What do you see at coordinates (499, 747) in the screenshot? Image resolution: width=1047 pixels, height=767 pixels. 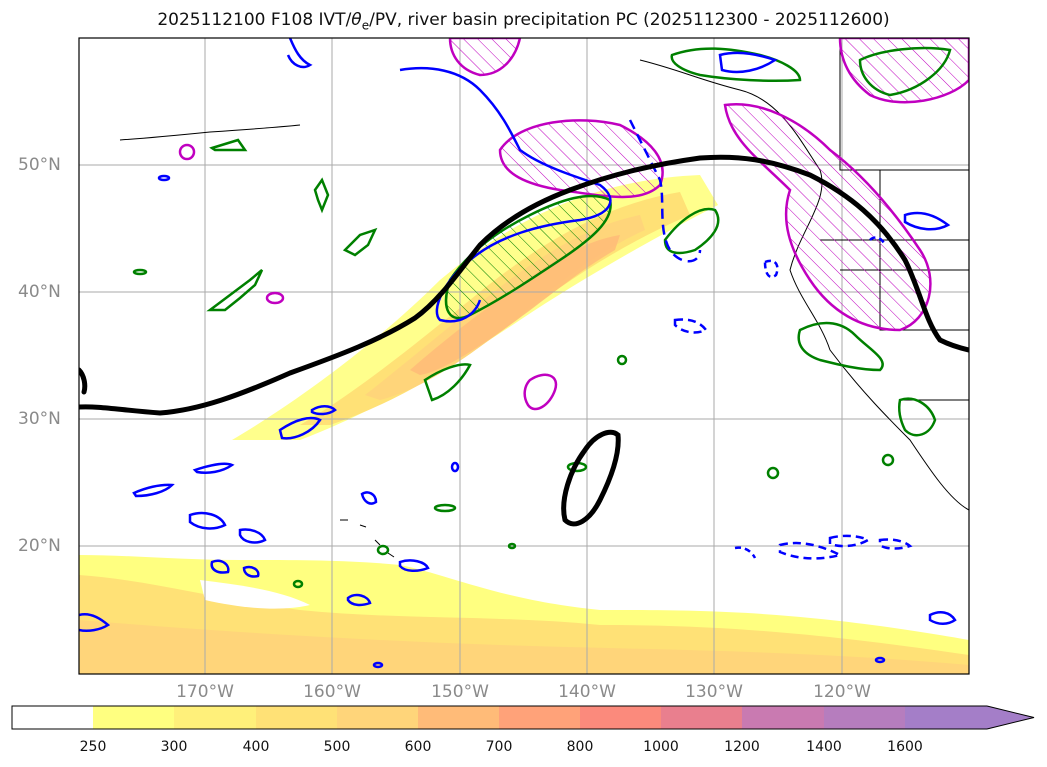 I see `colorbar-tick: 700` at bounding box center [499, 747].